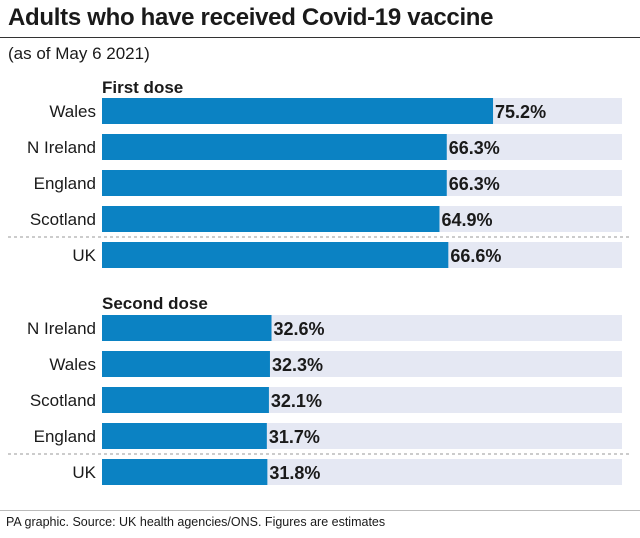 The height and width of the screenshot is (538, 640). I want to click on first-dose-section-label: First dose, so click(142, 87).